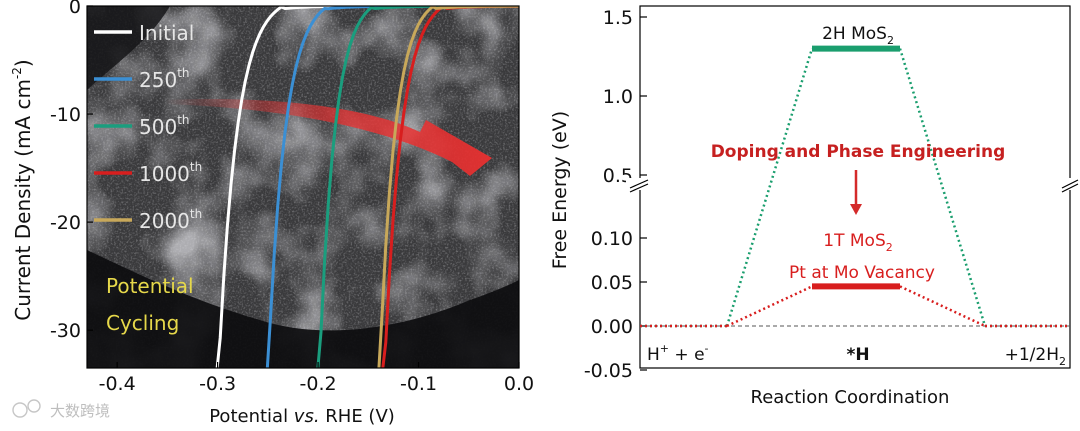  What do you see at coordinates (418, 384) in the screenshot?
I see `x-tick-label: -0.1` at bounding box center [418, 384].